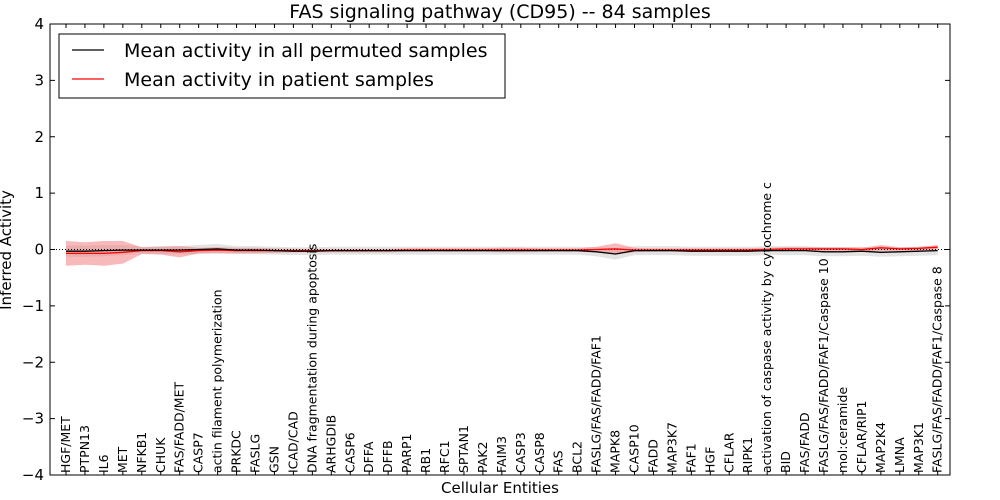 Image resolution: width=1000 pixels, height=500 pixels. Describe the element at coordinates (520, 452) in the screenshot. I see `x-category-label: CASP3` at that location.